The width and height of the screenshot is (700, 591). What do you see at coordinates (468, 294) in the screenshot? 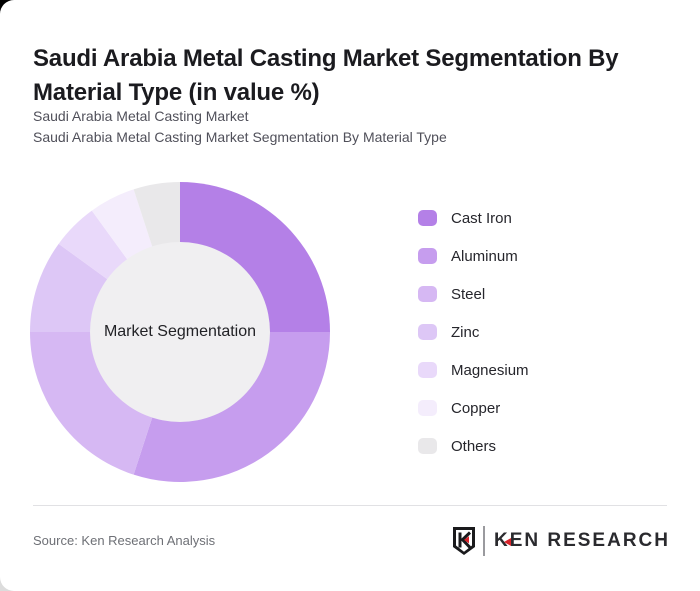
I see `legend-label: Steel` at bounding box center [468, 294].